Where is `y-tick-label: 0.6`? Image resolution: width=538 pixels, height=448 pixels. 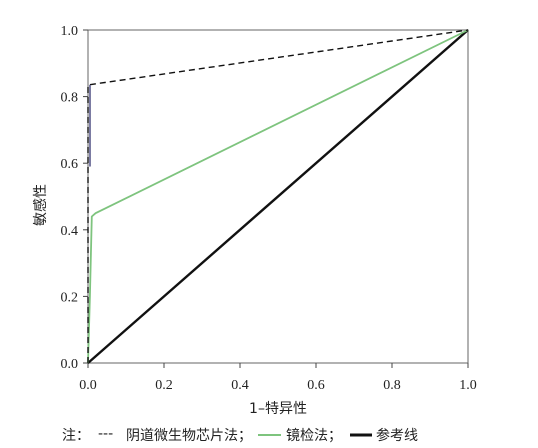
y-tick-label: 0.6 is located at coordinates (70, 164).